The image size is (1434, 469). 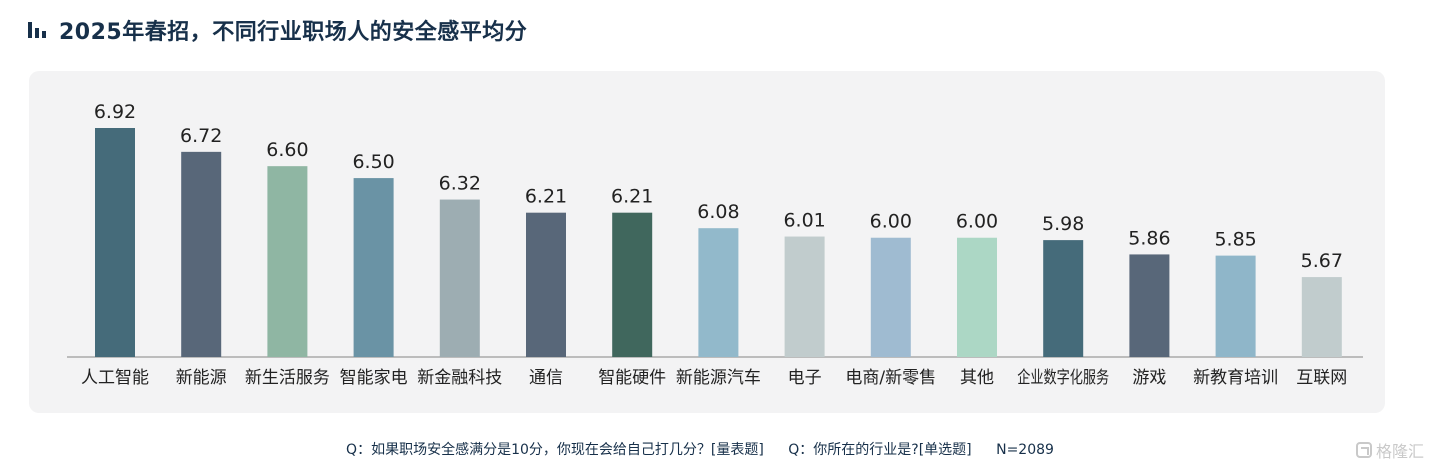 I want to click on data-label: 5.98, so click(x=1063, y=224).